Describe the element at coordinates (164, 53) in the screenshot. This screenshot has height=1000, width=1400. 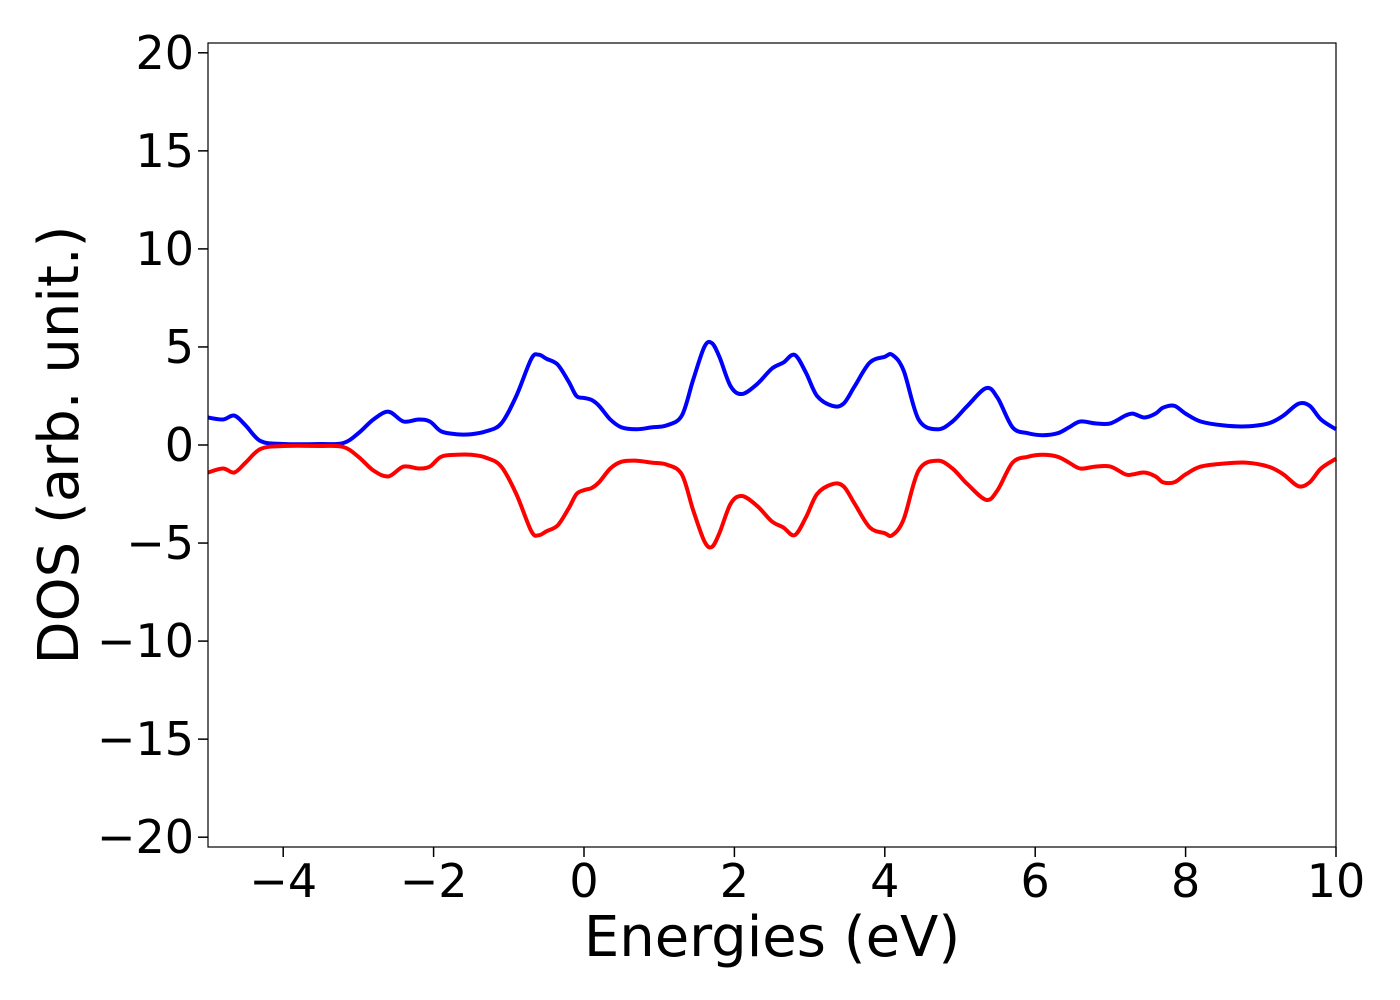
I see `y-tick-label: 20` at that location.